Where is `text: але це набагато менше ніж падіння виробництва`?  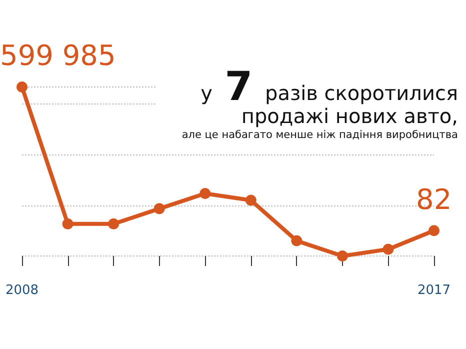 text: але це набагато менше ніж падіння виробництва is located at coordinates (319, 135).